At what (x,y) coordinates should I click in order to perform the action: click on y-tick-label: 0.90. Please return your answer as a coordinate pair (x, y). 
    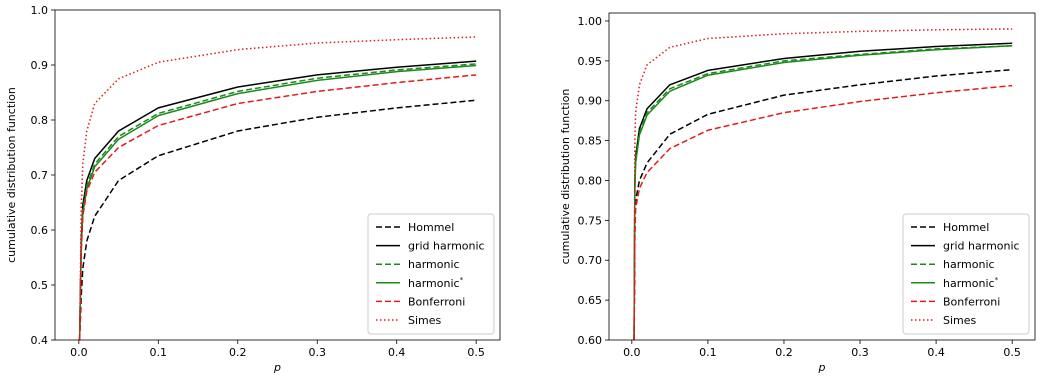
    Looking at the image, I should click on (590, 101).